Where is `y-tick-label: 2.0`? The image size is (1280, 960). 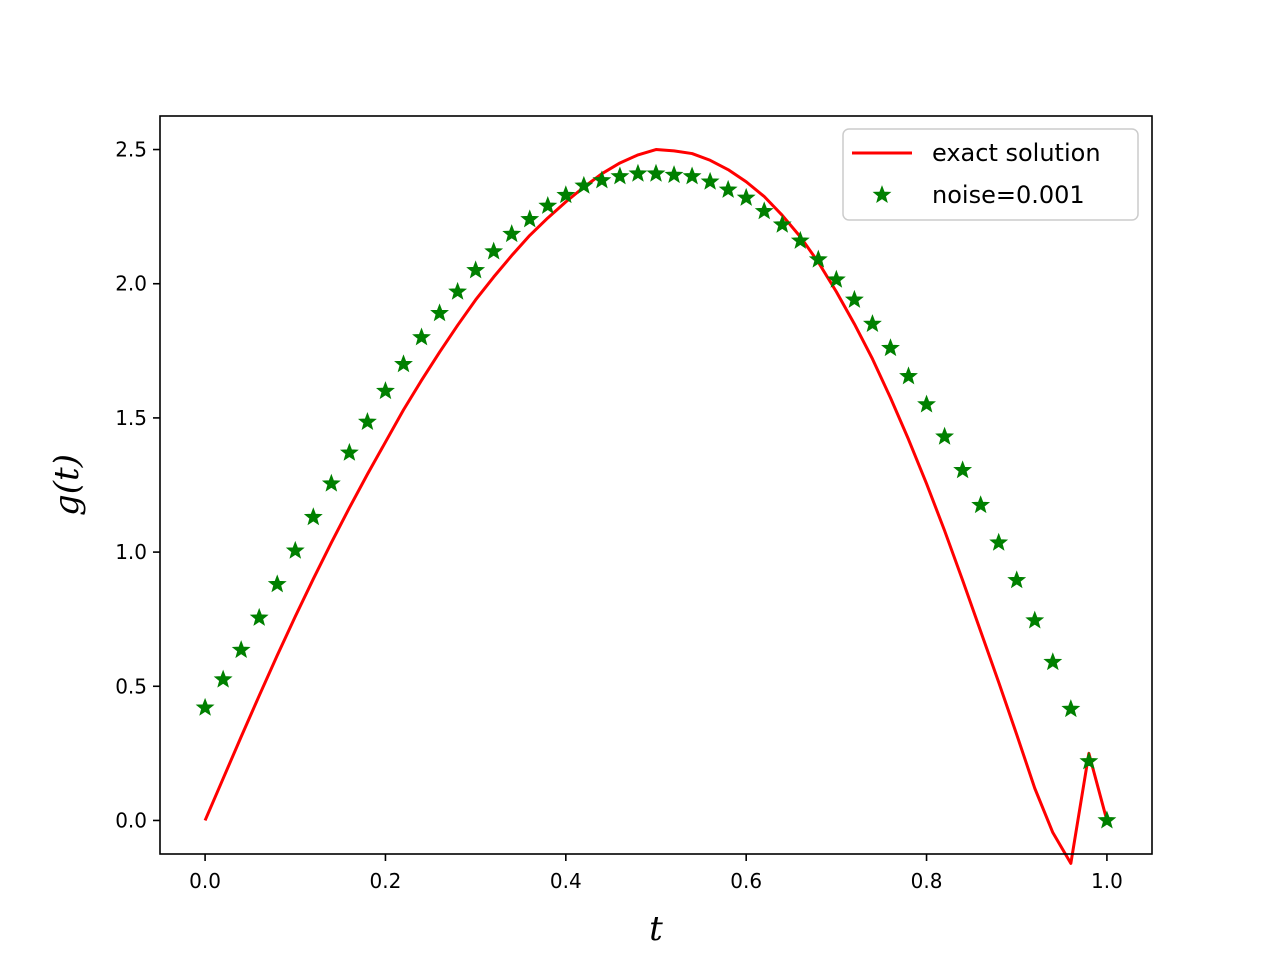
y-tick-label: 2.0 is located at coordinates (131, 284).